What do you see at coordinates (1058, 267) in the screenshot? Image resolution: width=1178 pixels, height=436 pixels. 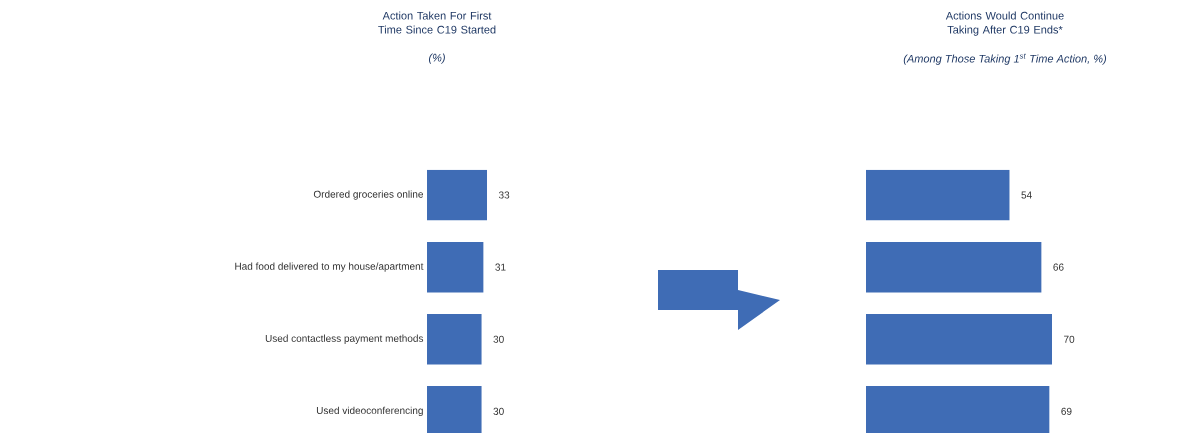 I see `data-label: 66` at bounding box center [1058, 267].